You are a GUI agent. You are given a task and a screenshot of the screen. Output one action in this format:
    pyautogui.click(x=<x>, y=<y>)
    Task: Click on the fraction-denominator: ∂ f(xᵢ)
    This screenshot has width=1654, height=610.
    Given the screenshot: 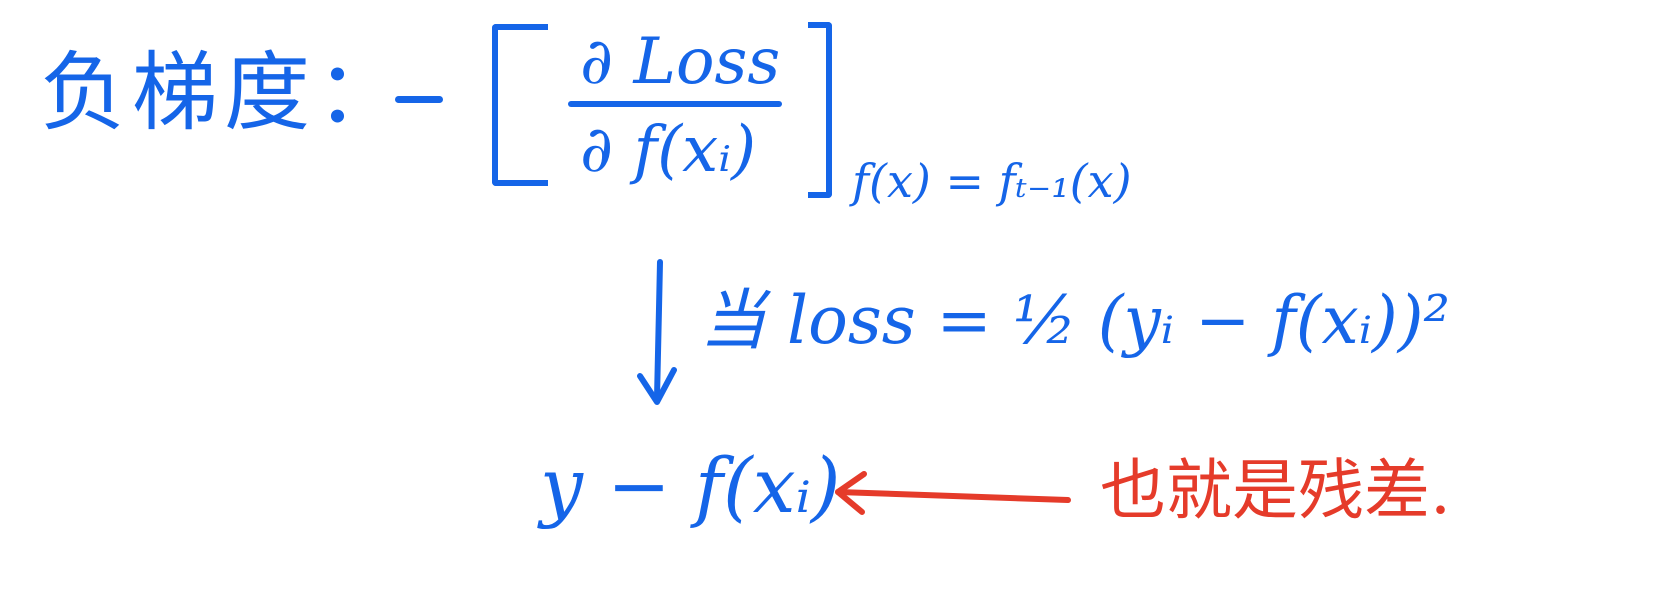 What is the action you would take?
    pyautogui.click(x=668, y=150)
    